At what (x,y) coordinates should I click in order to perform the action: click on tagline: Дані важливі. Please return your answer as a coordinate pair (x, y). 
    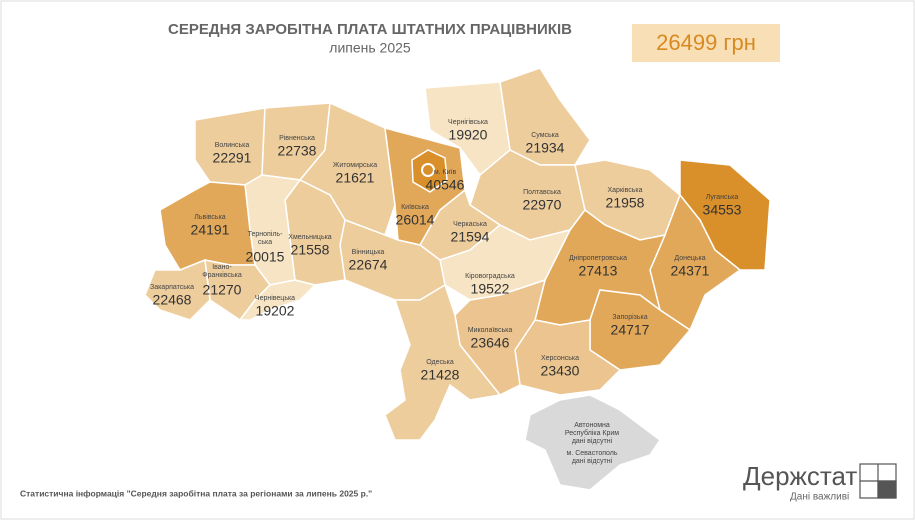
    Looking at the image, I should click on (819, 497).